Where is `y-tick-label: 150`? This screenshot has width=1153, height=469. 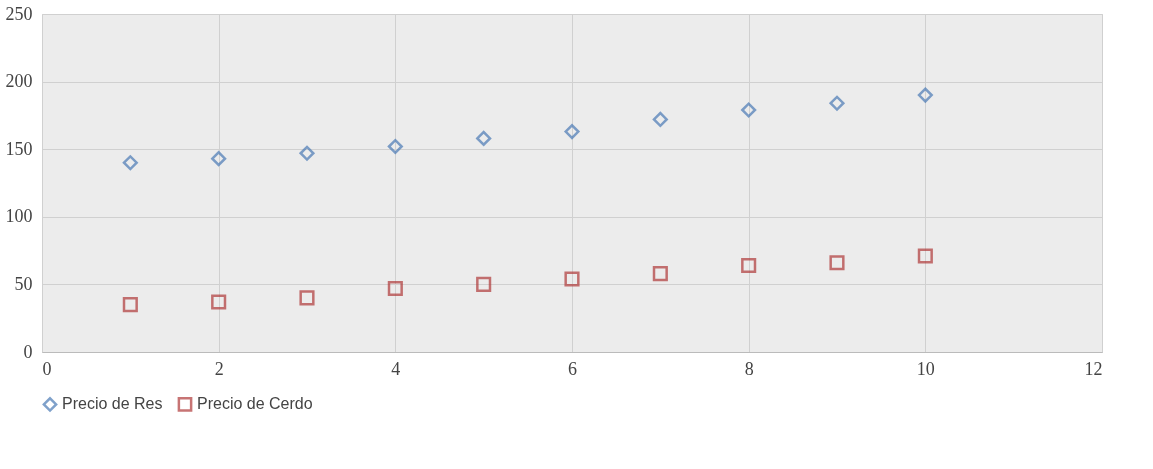 y-tick-label: 150 is located at coordinates (19, 148).